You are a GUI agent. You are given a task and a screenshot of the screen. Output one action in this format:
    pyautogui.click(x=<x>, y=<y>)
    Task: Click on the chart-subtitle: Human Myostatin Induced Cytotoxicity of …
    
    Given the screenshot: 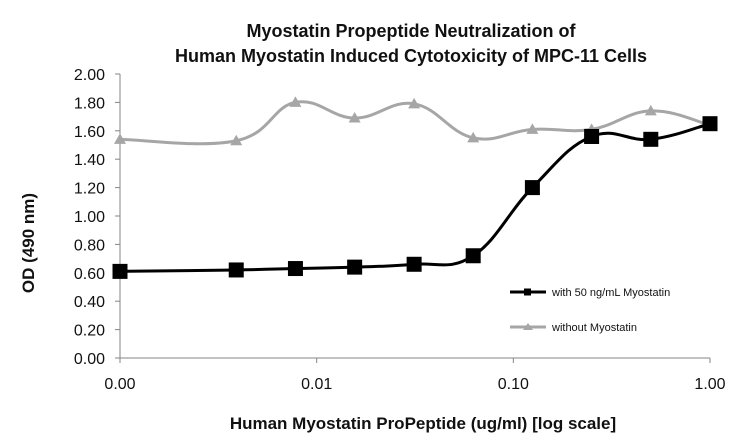 What is the action you would take?
    pyautogui.click(x=411, y=56)
    